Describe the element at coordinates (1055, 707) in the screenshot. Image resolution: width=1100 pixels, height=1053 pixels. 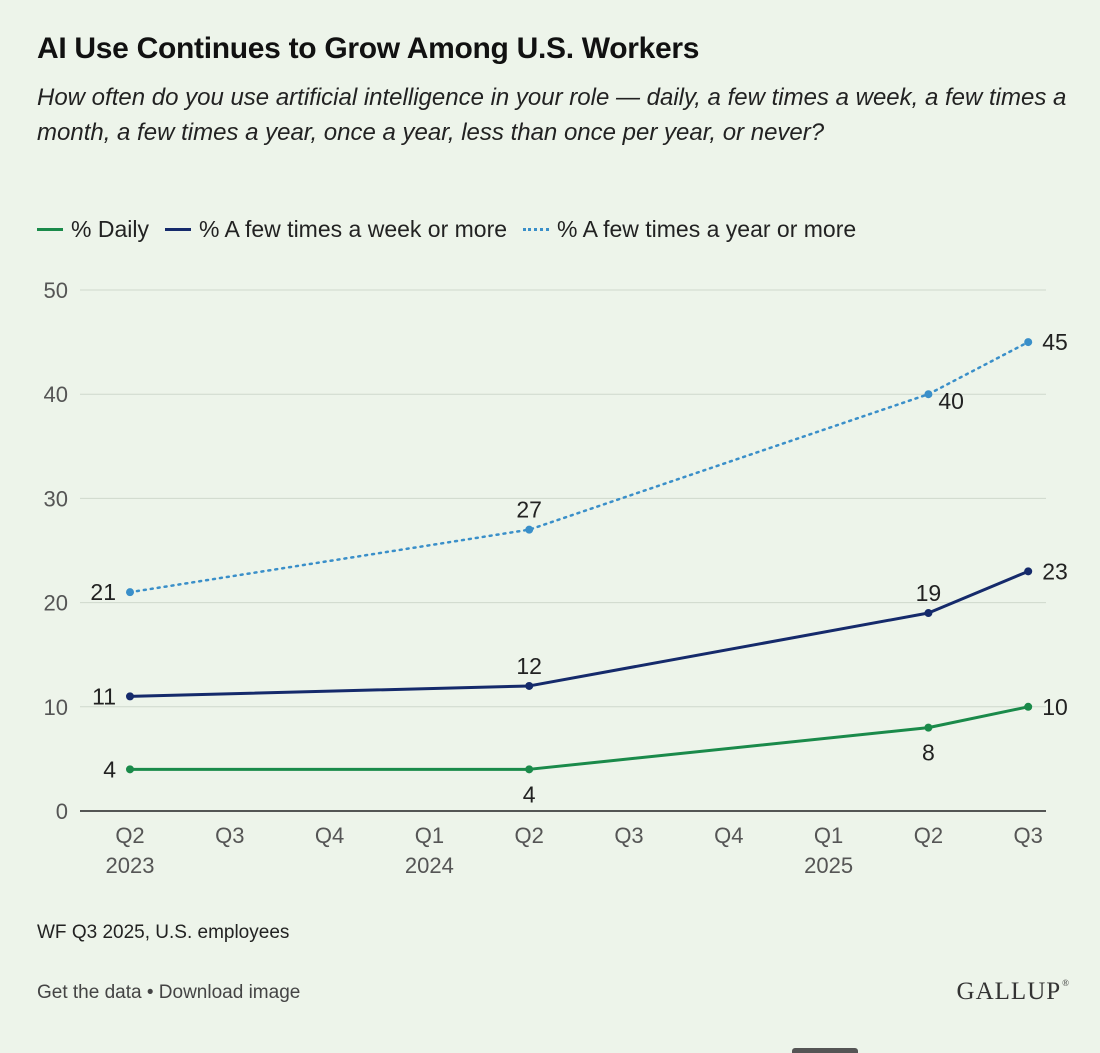
I see `data-label-daily: 10` at that location.